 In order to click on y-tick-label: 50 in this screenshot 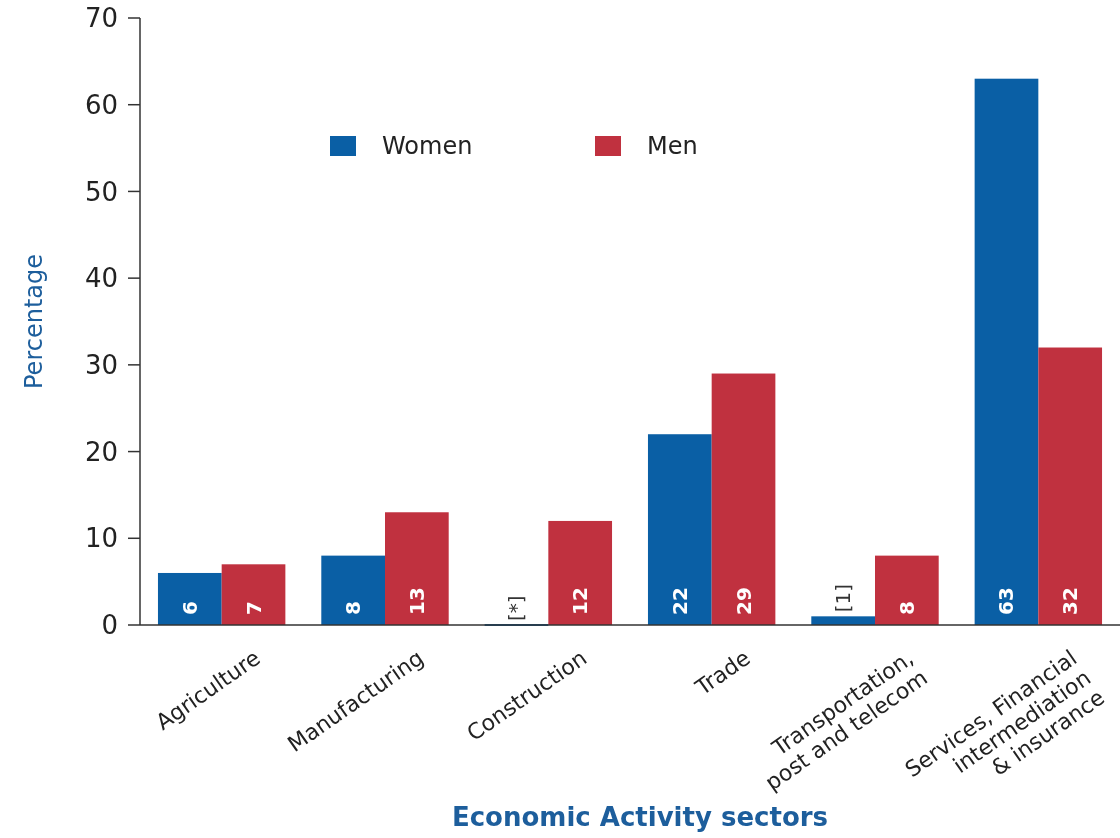, I will do `click(101, 191)`.